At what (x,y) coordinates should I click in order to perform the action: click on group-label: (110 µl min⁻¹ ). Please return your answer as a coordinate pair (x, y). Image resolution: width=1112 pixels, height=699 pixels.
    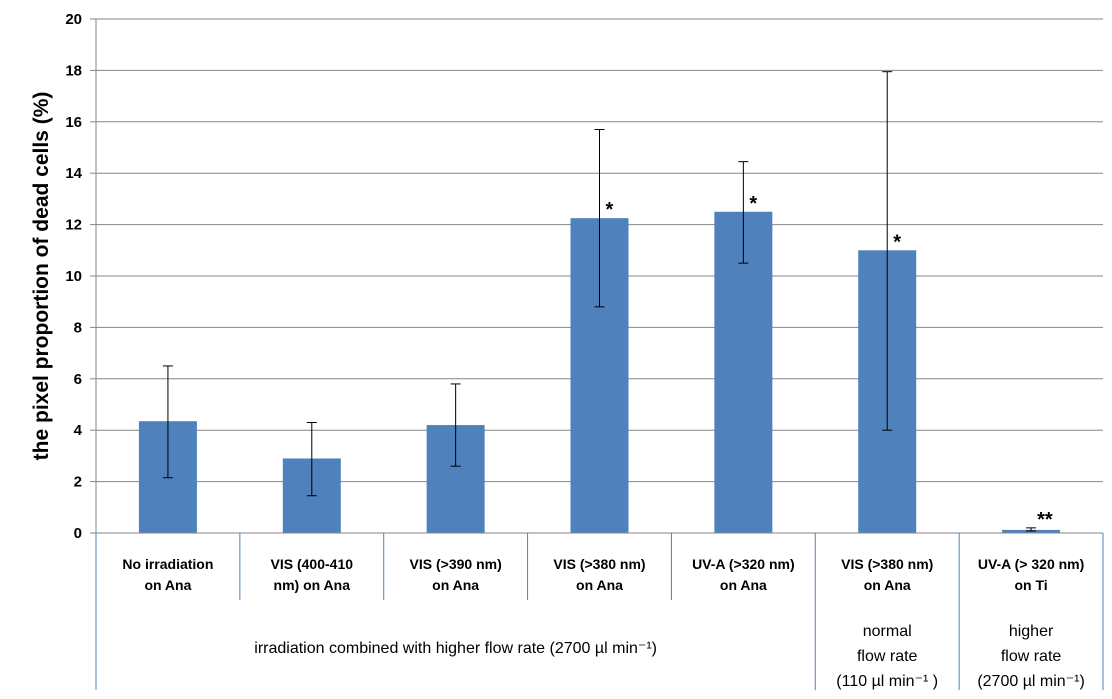
    Looking at the image, I should click on (887, 681).